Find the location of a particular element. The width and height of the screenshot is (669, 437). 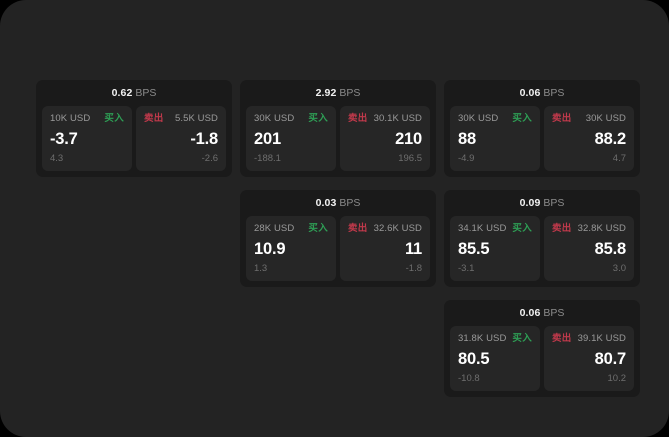

sell-panel: 卖出 39.1K USD 80.7 10.2 is located at coordinates (589, 358).